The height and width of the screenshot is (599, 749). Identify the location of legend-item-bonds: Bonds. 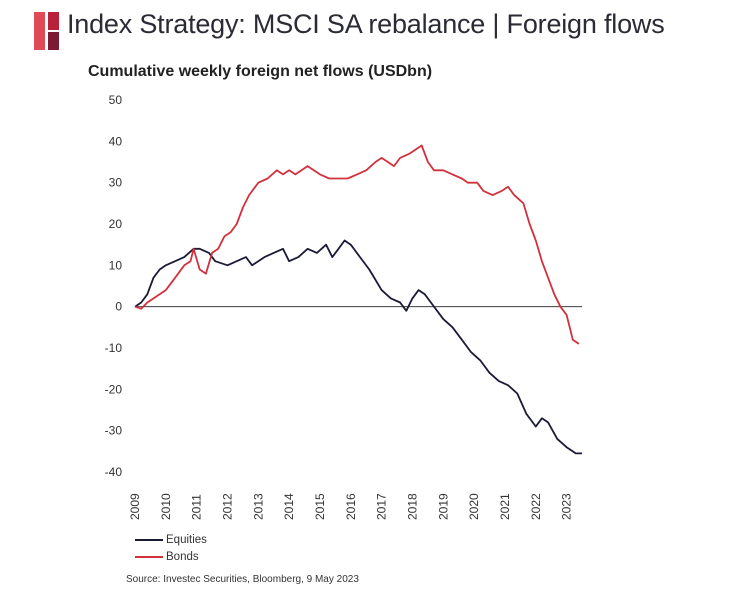
(171, 556).